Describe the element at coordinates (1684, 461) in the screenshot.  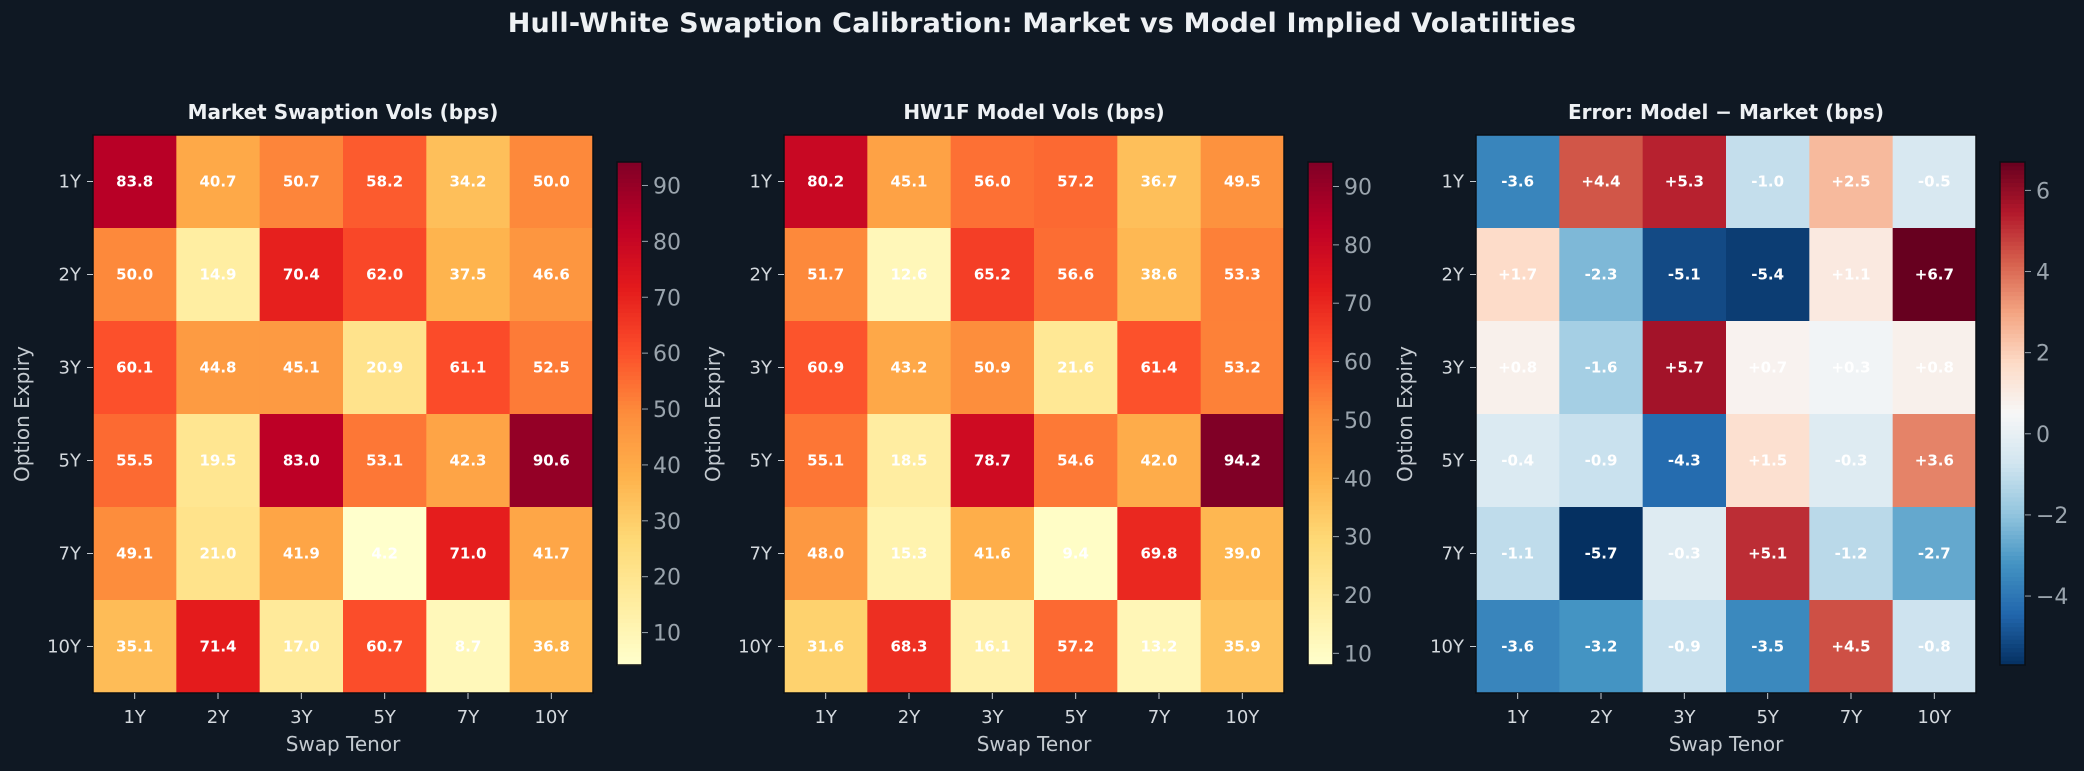
I see `cell-value-label: -4.3` at that location.